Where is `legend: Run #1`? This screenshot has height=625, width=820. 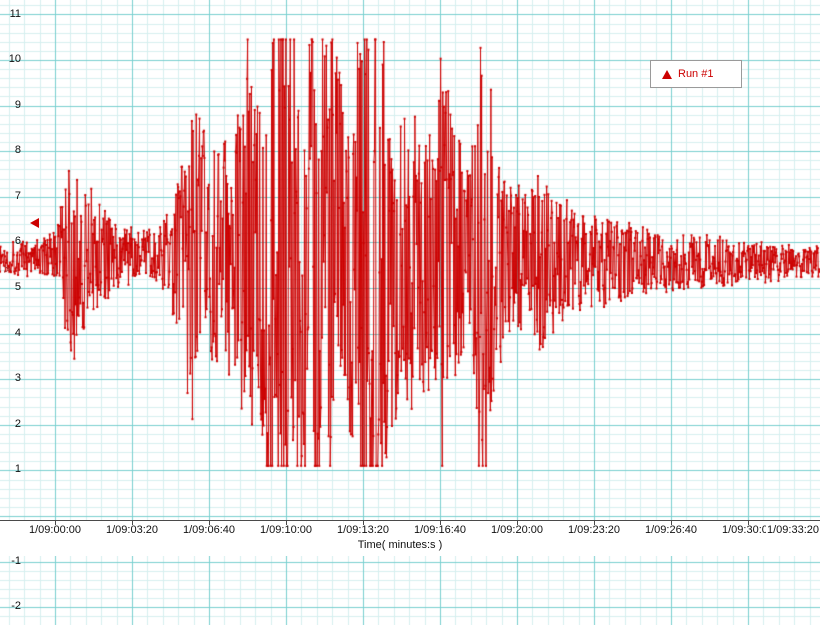 legend: Run #1 is located at coordinates (696, 74).